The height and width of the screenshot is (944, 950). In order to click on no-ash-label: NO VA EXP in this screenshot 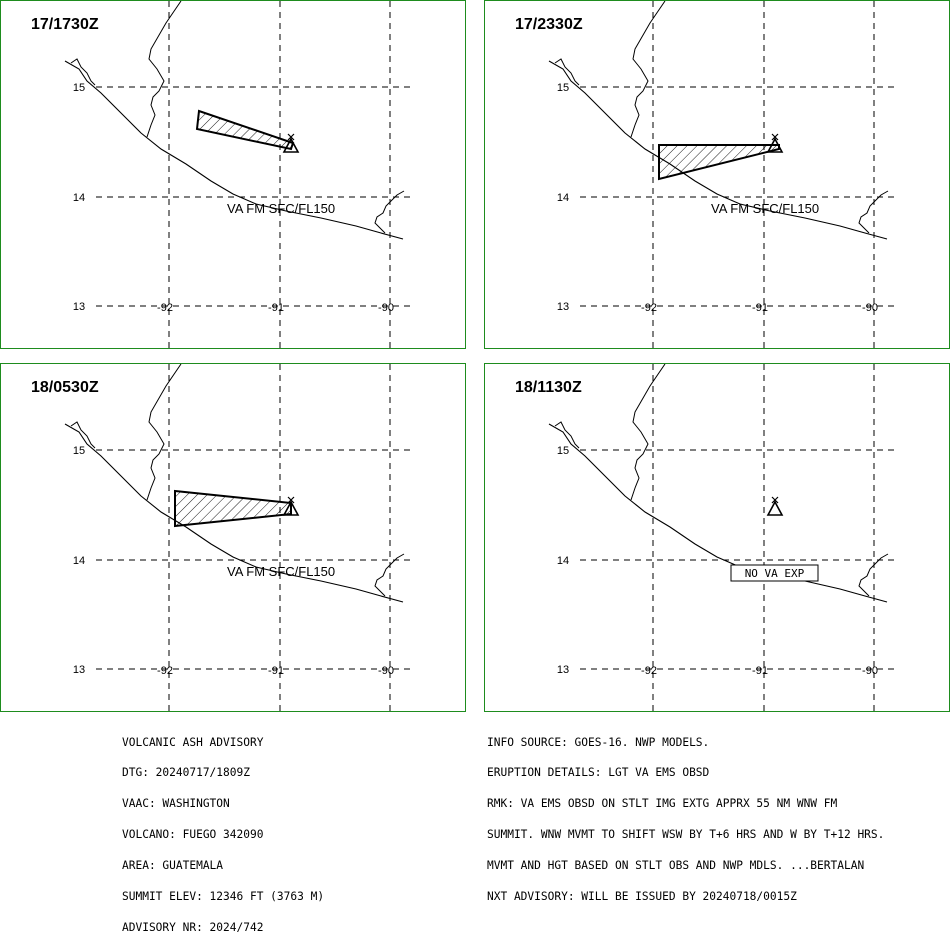, I will do `click(775, 573)`.